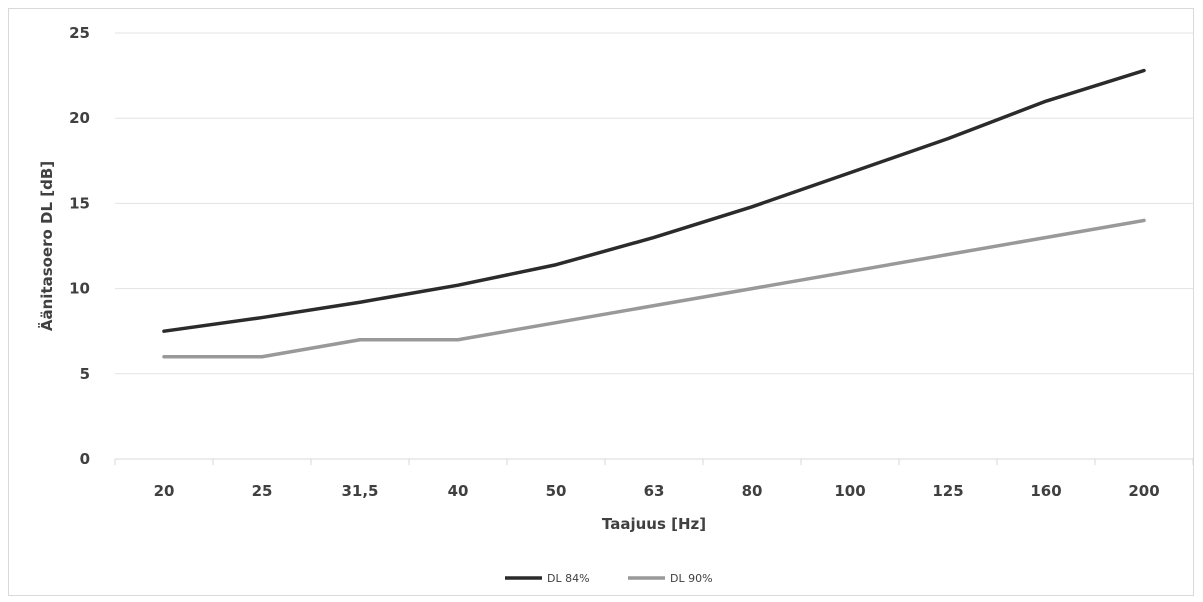 Image resolution: width=1203 pixels, height=602 pixels. Describe the element at coordinates (79, 246) in the screenshot. I see `y-axis-tick-labels: 0 5 10 15 20 25` at that location.